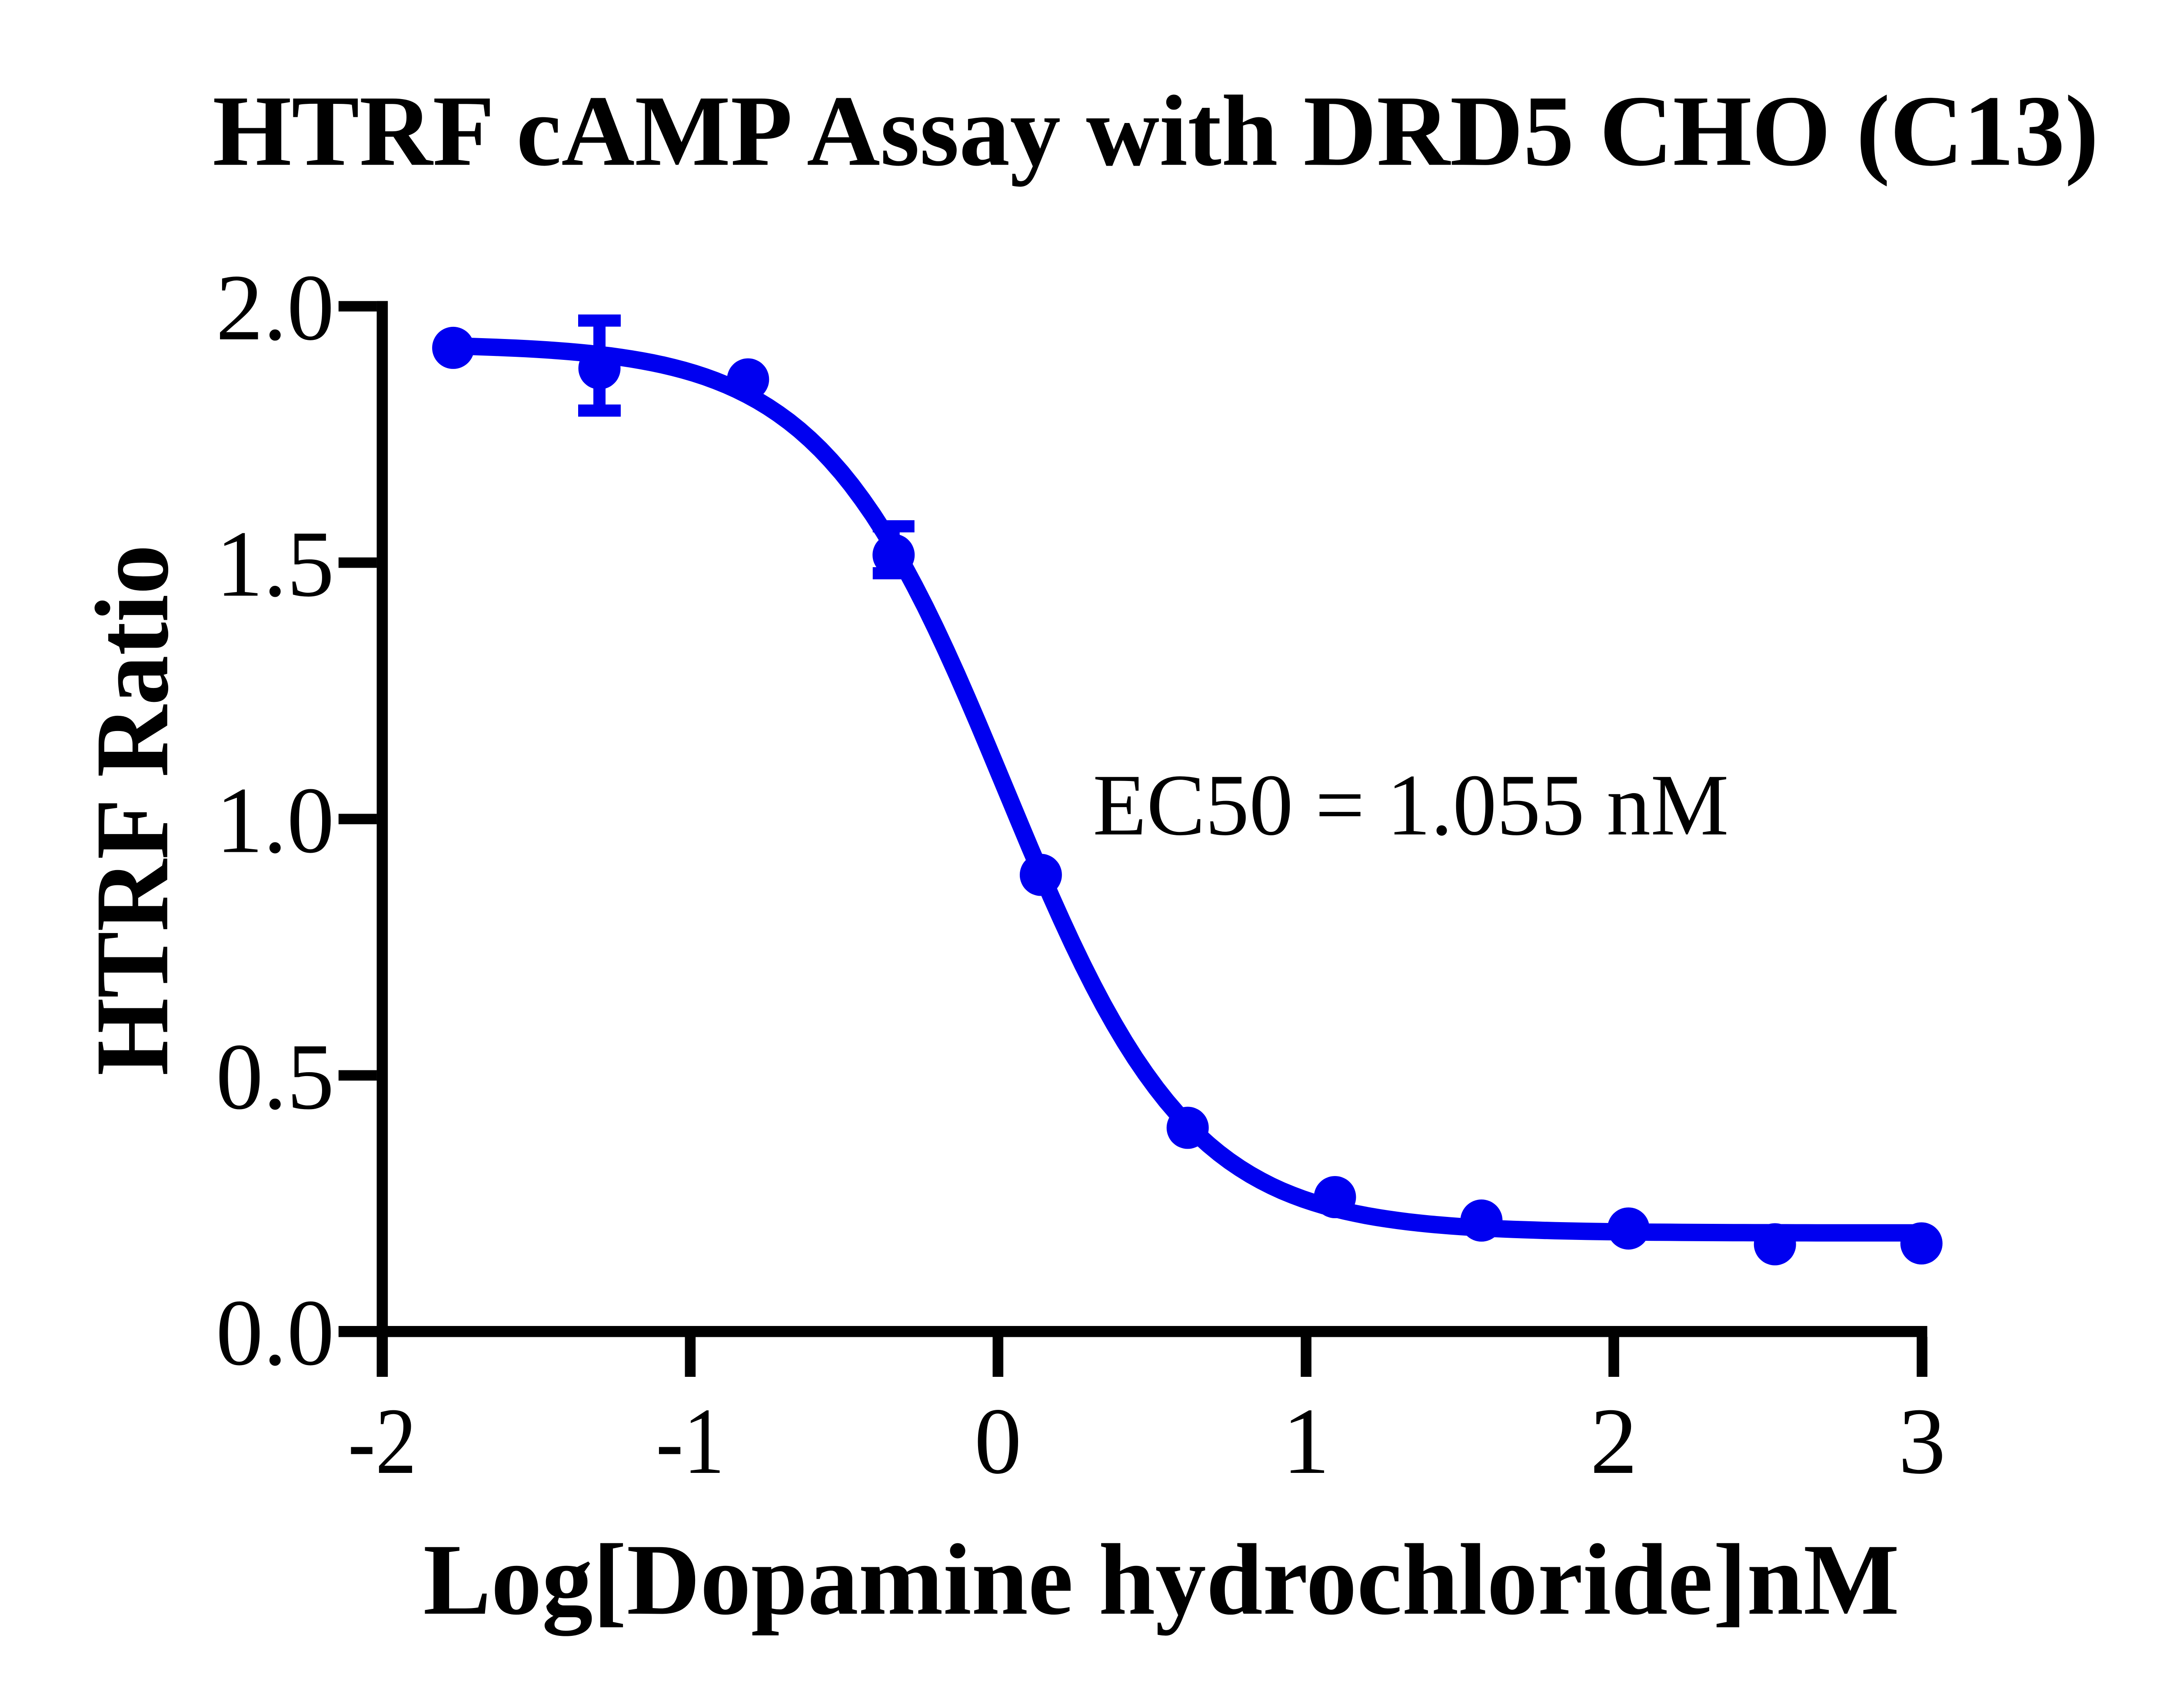  I want to click on svg-text: 2, so click(1614, 1441).